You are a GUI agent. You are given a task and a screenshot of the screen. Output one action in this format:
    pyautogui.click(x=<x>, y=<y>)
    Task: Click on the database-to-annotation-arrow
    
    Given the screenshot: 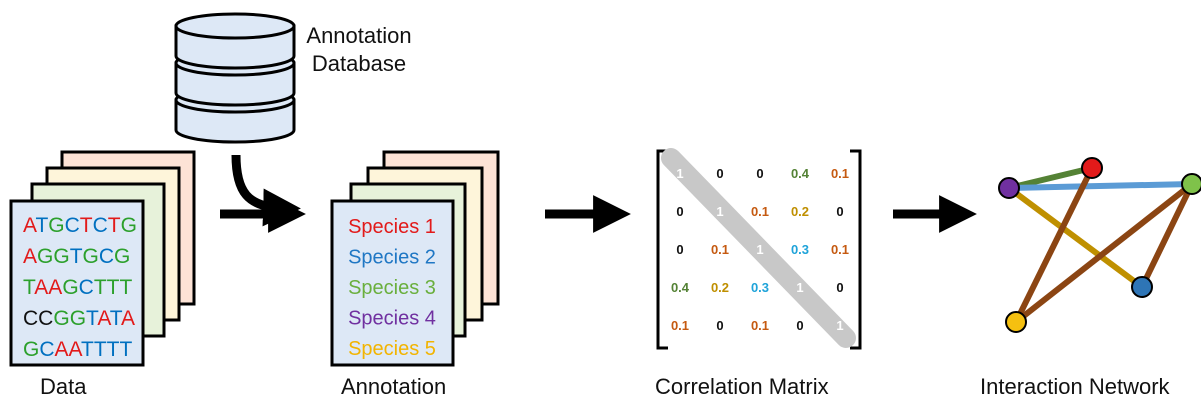 What is the action you would take?
    pyautogui.click(x=266, y=190)
    